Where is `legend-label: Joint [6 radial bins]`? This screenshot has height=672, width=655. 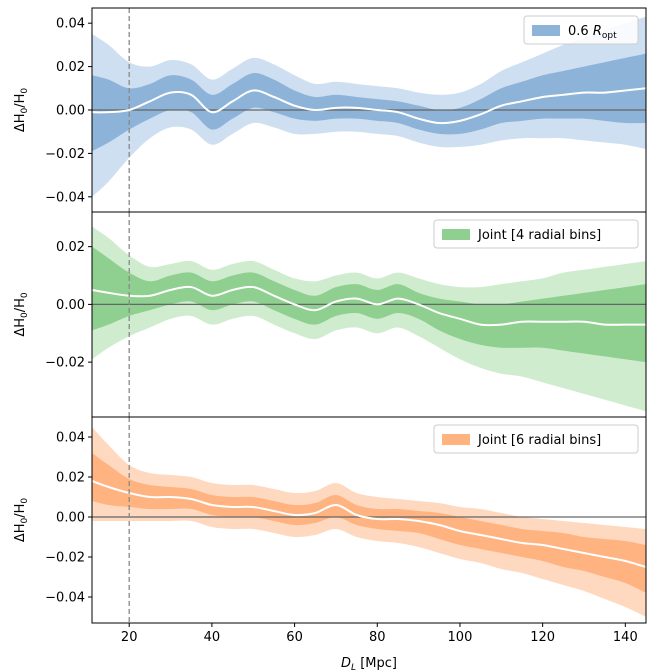
legend-label: Joint [6 radial bins] is located at coordinates (539, 440).